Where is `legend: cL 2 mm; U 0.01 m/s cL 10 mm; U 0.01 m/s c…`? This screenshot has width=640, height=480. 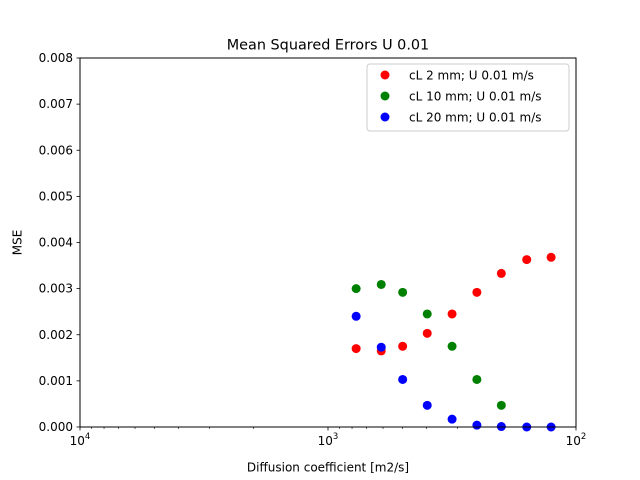 legend: cL 2 mm; U 0.01 m/s cL 10 mm; U 0.01 m/s c… is located at coordinates (468, 97).